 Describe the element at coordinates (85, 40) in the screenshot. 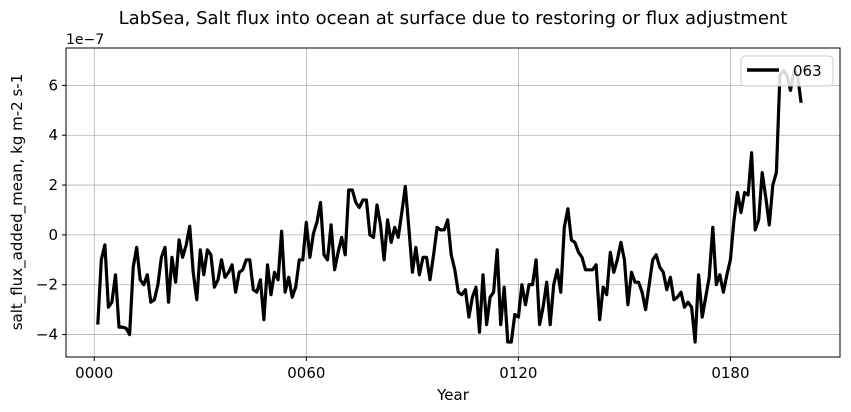

I see `y-offset-label: 1e−7` at that location.